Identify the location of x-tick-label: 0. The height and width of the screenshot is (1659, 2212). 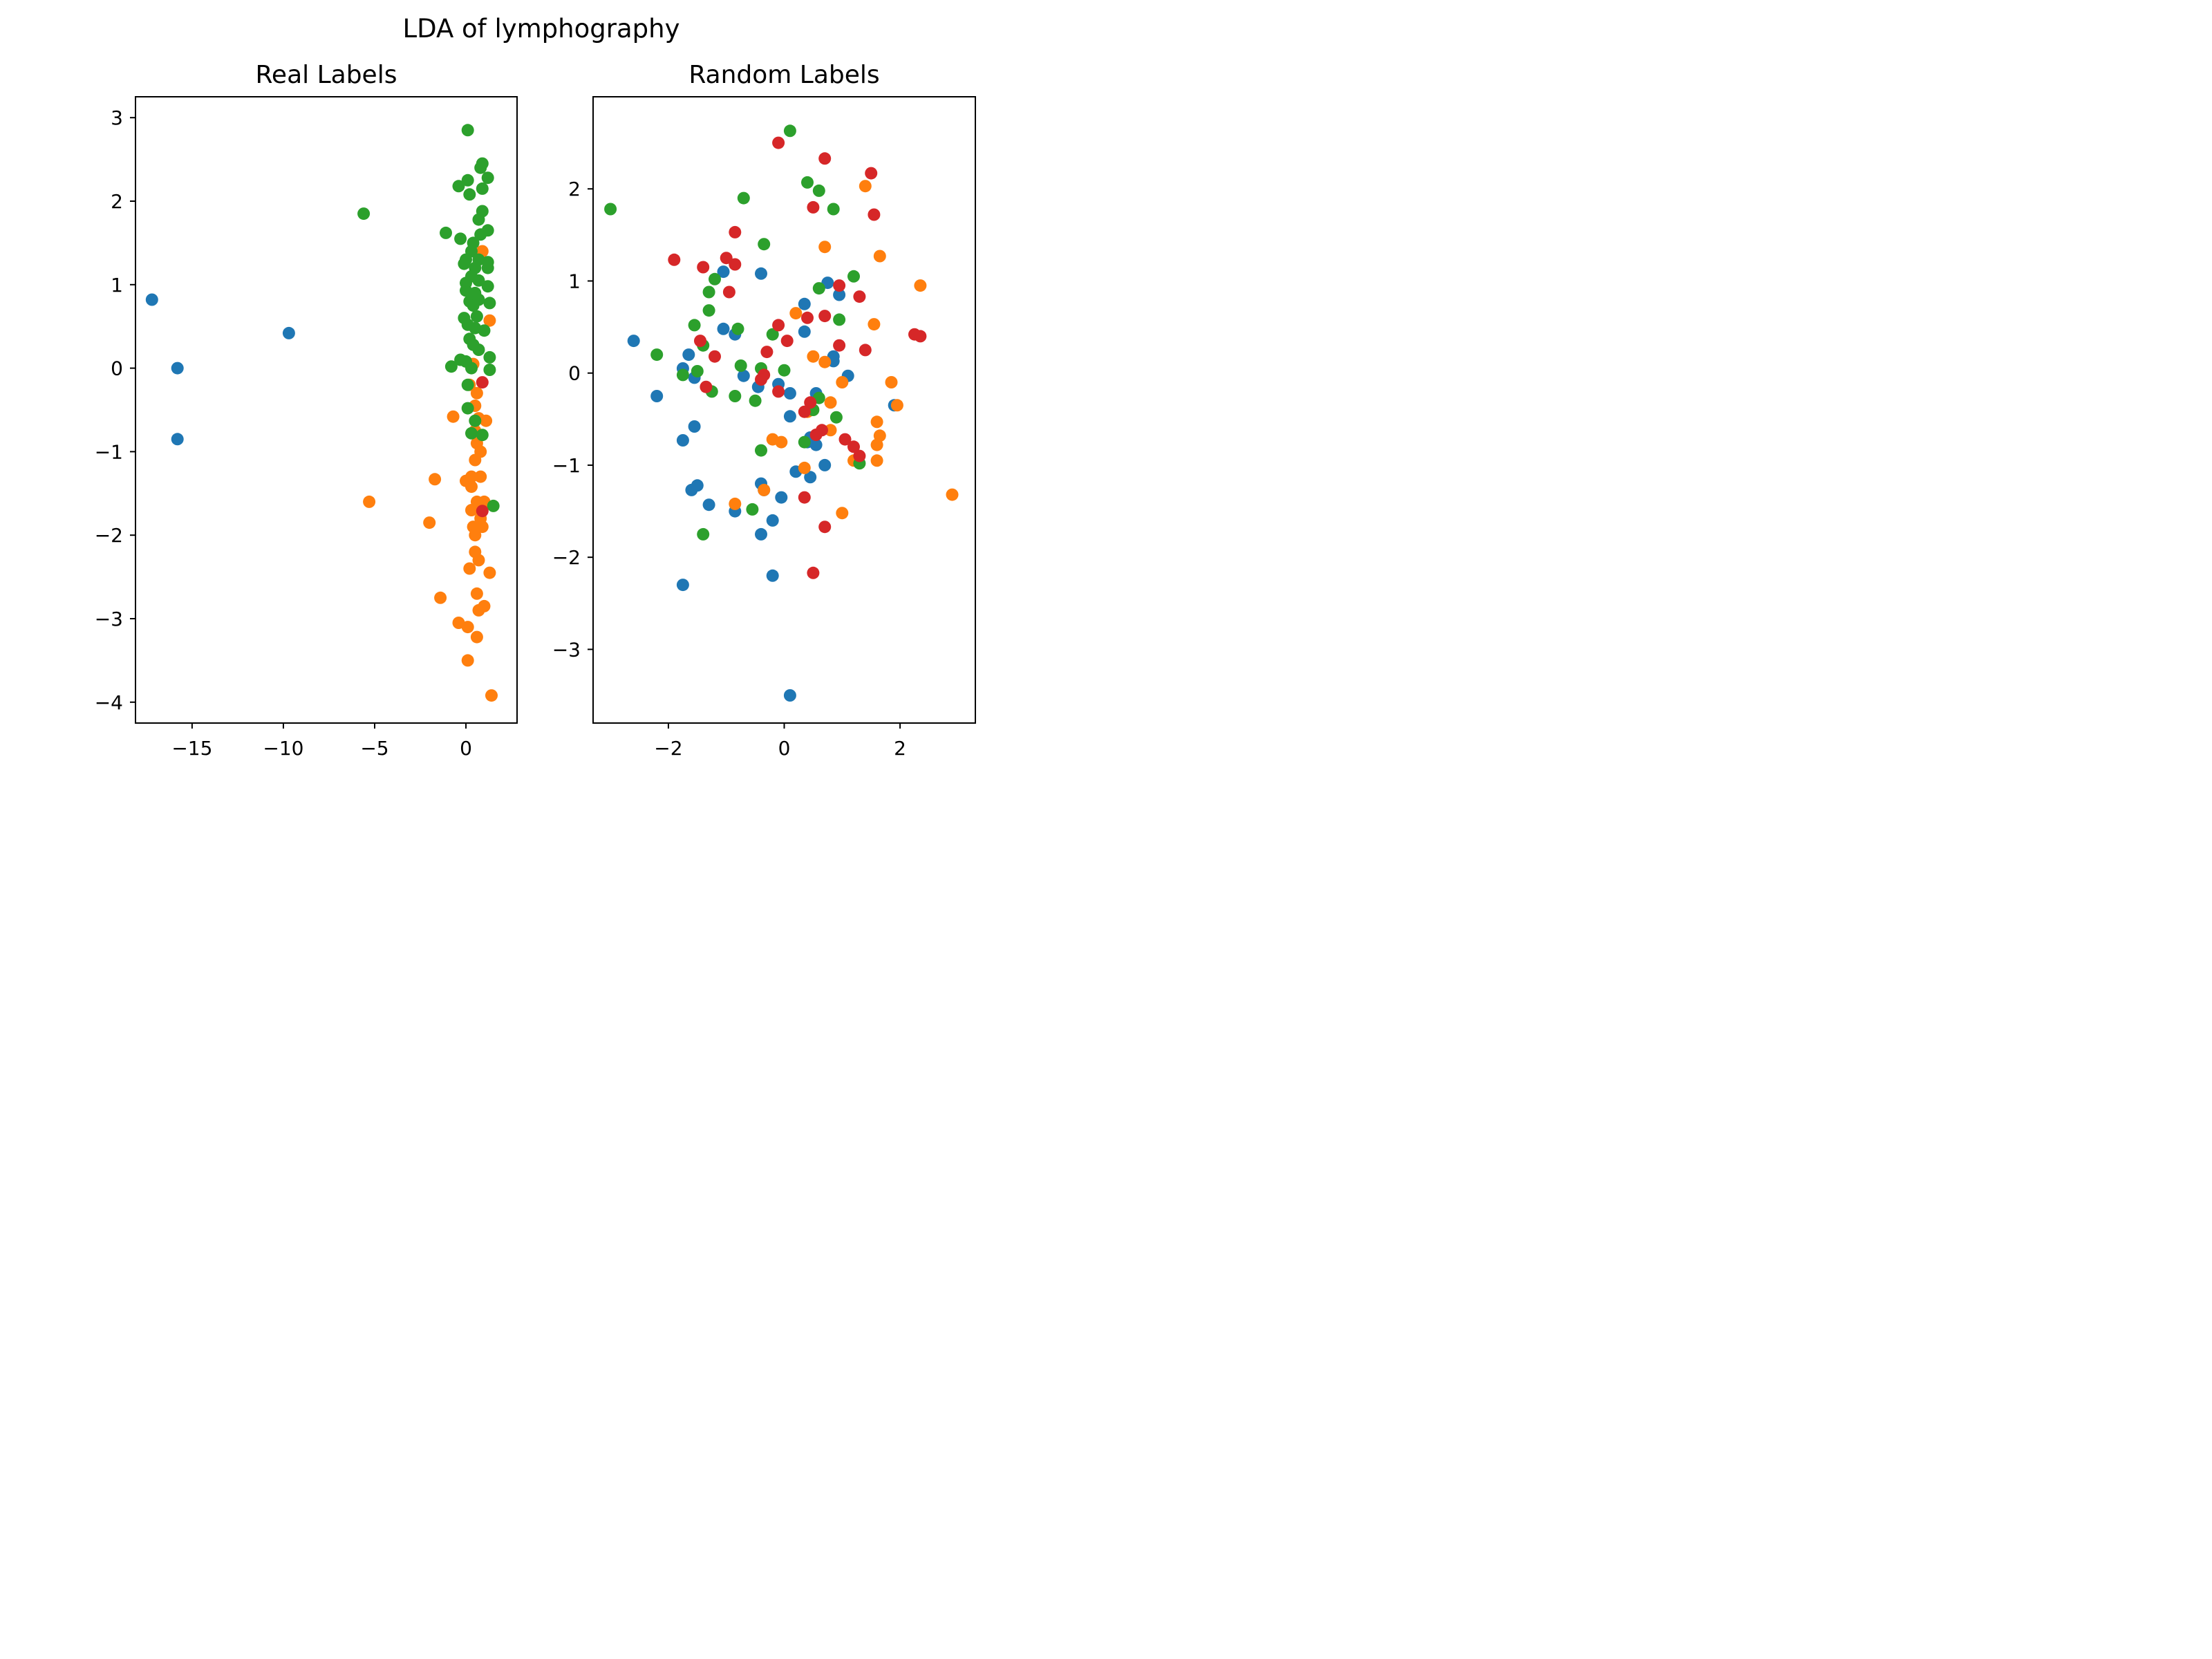
(466, 749).